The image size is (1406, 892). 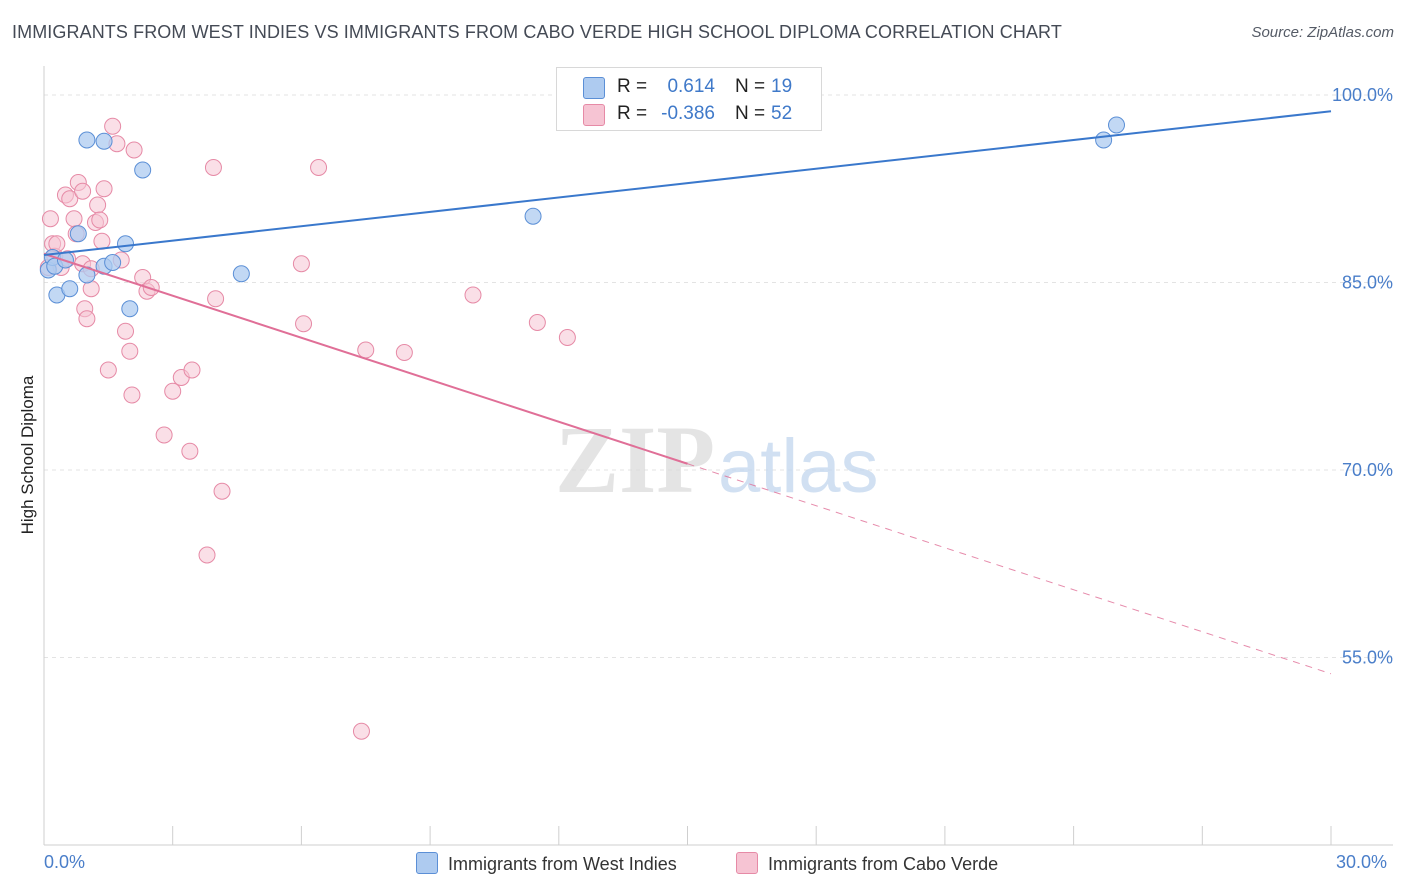 What do you see at coordinates (782, 113) in the screenshot?
I see `legend-n-value: 52` at bounding box center [782, 113].